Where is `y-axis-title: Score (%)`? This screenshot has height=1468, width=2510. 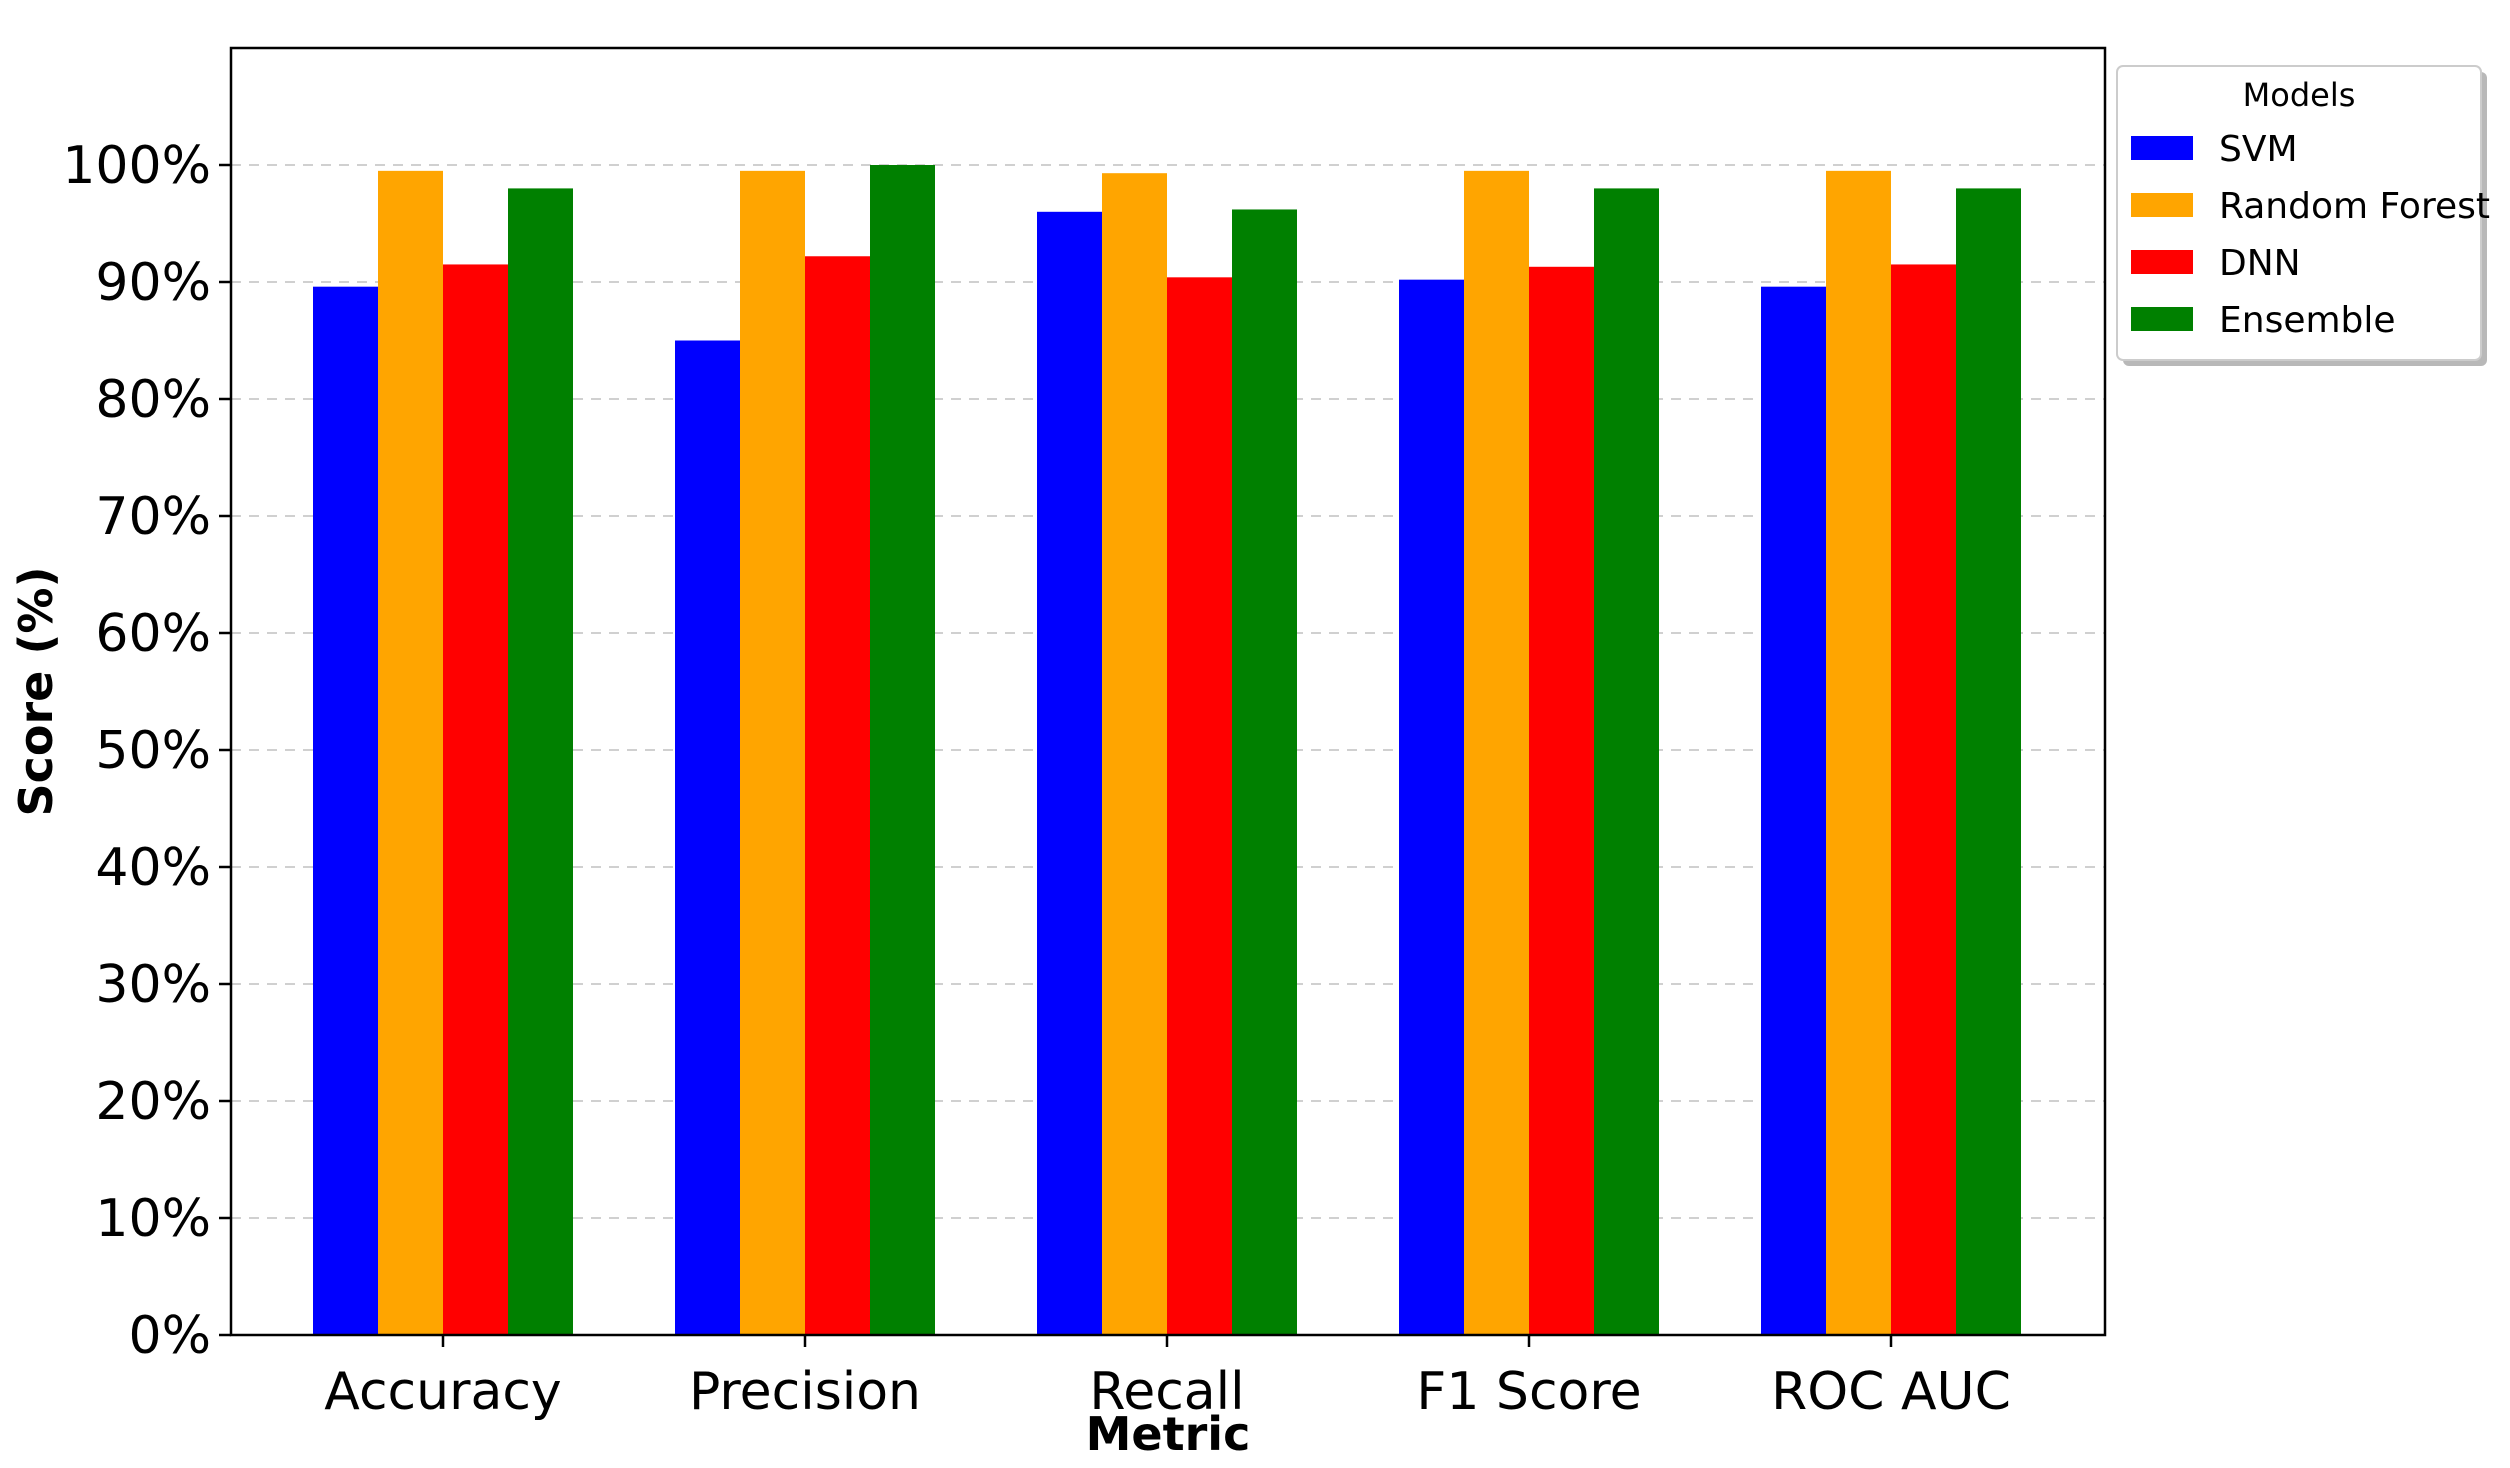 y-axis-title: Score (%) is located at coordinates (36, 691).